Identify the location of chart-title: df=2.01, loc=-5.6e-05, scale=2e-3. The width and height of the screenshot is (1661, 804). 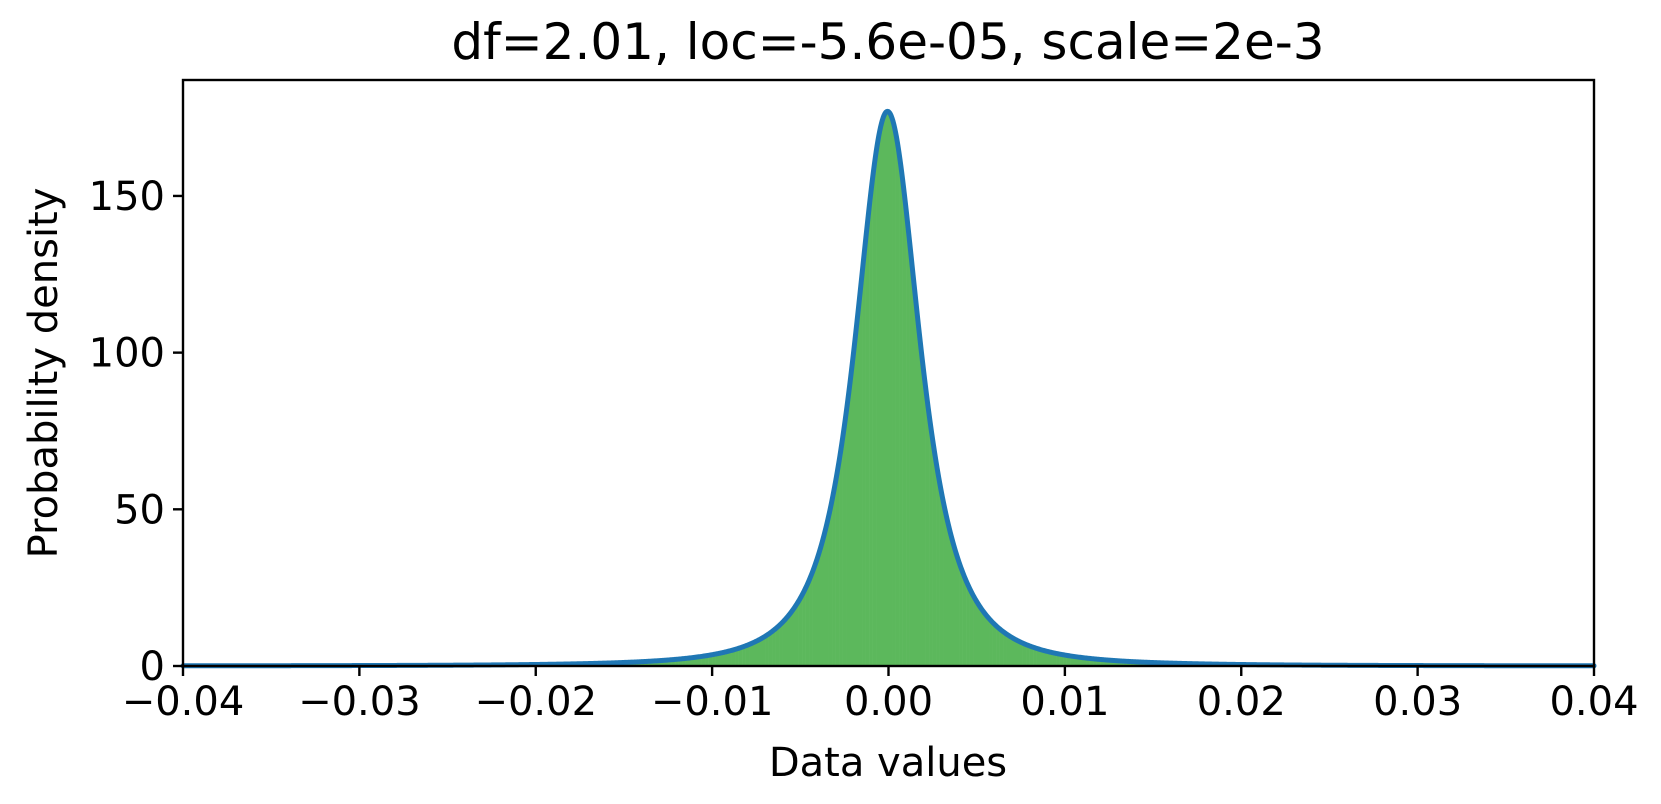
(887, 42).